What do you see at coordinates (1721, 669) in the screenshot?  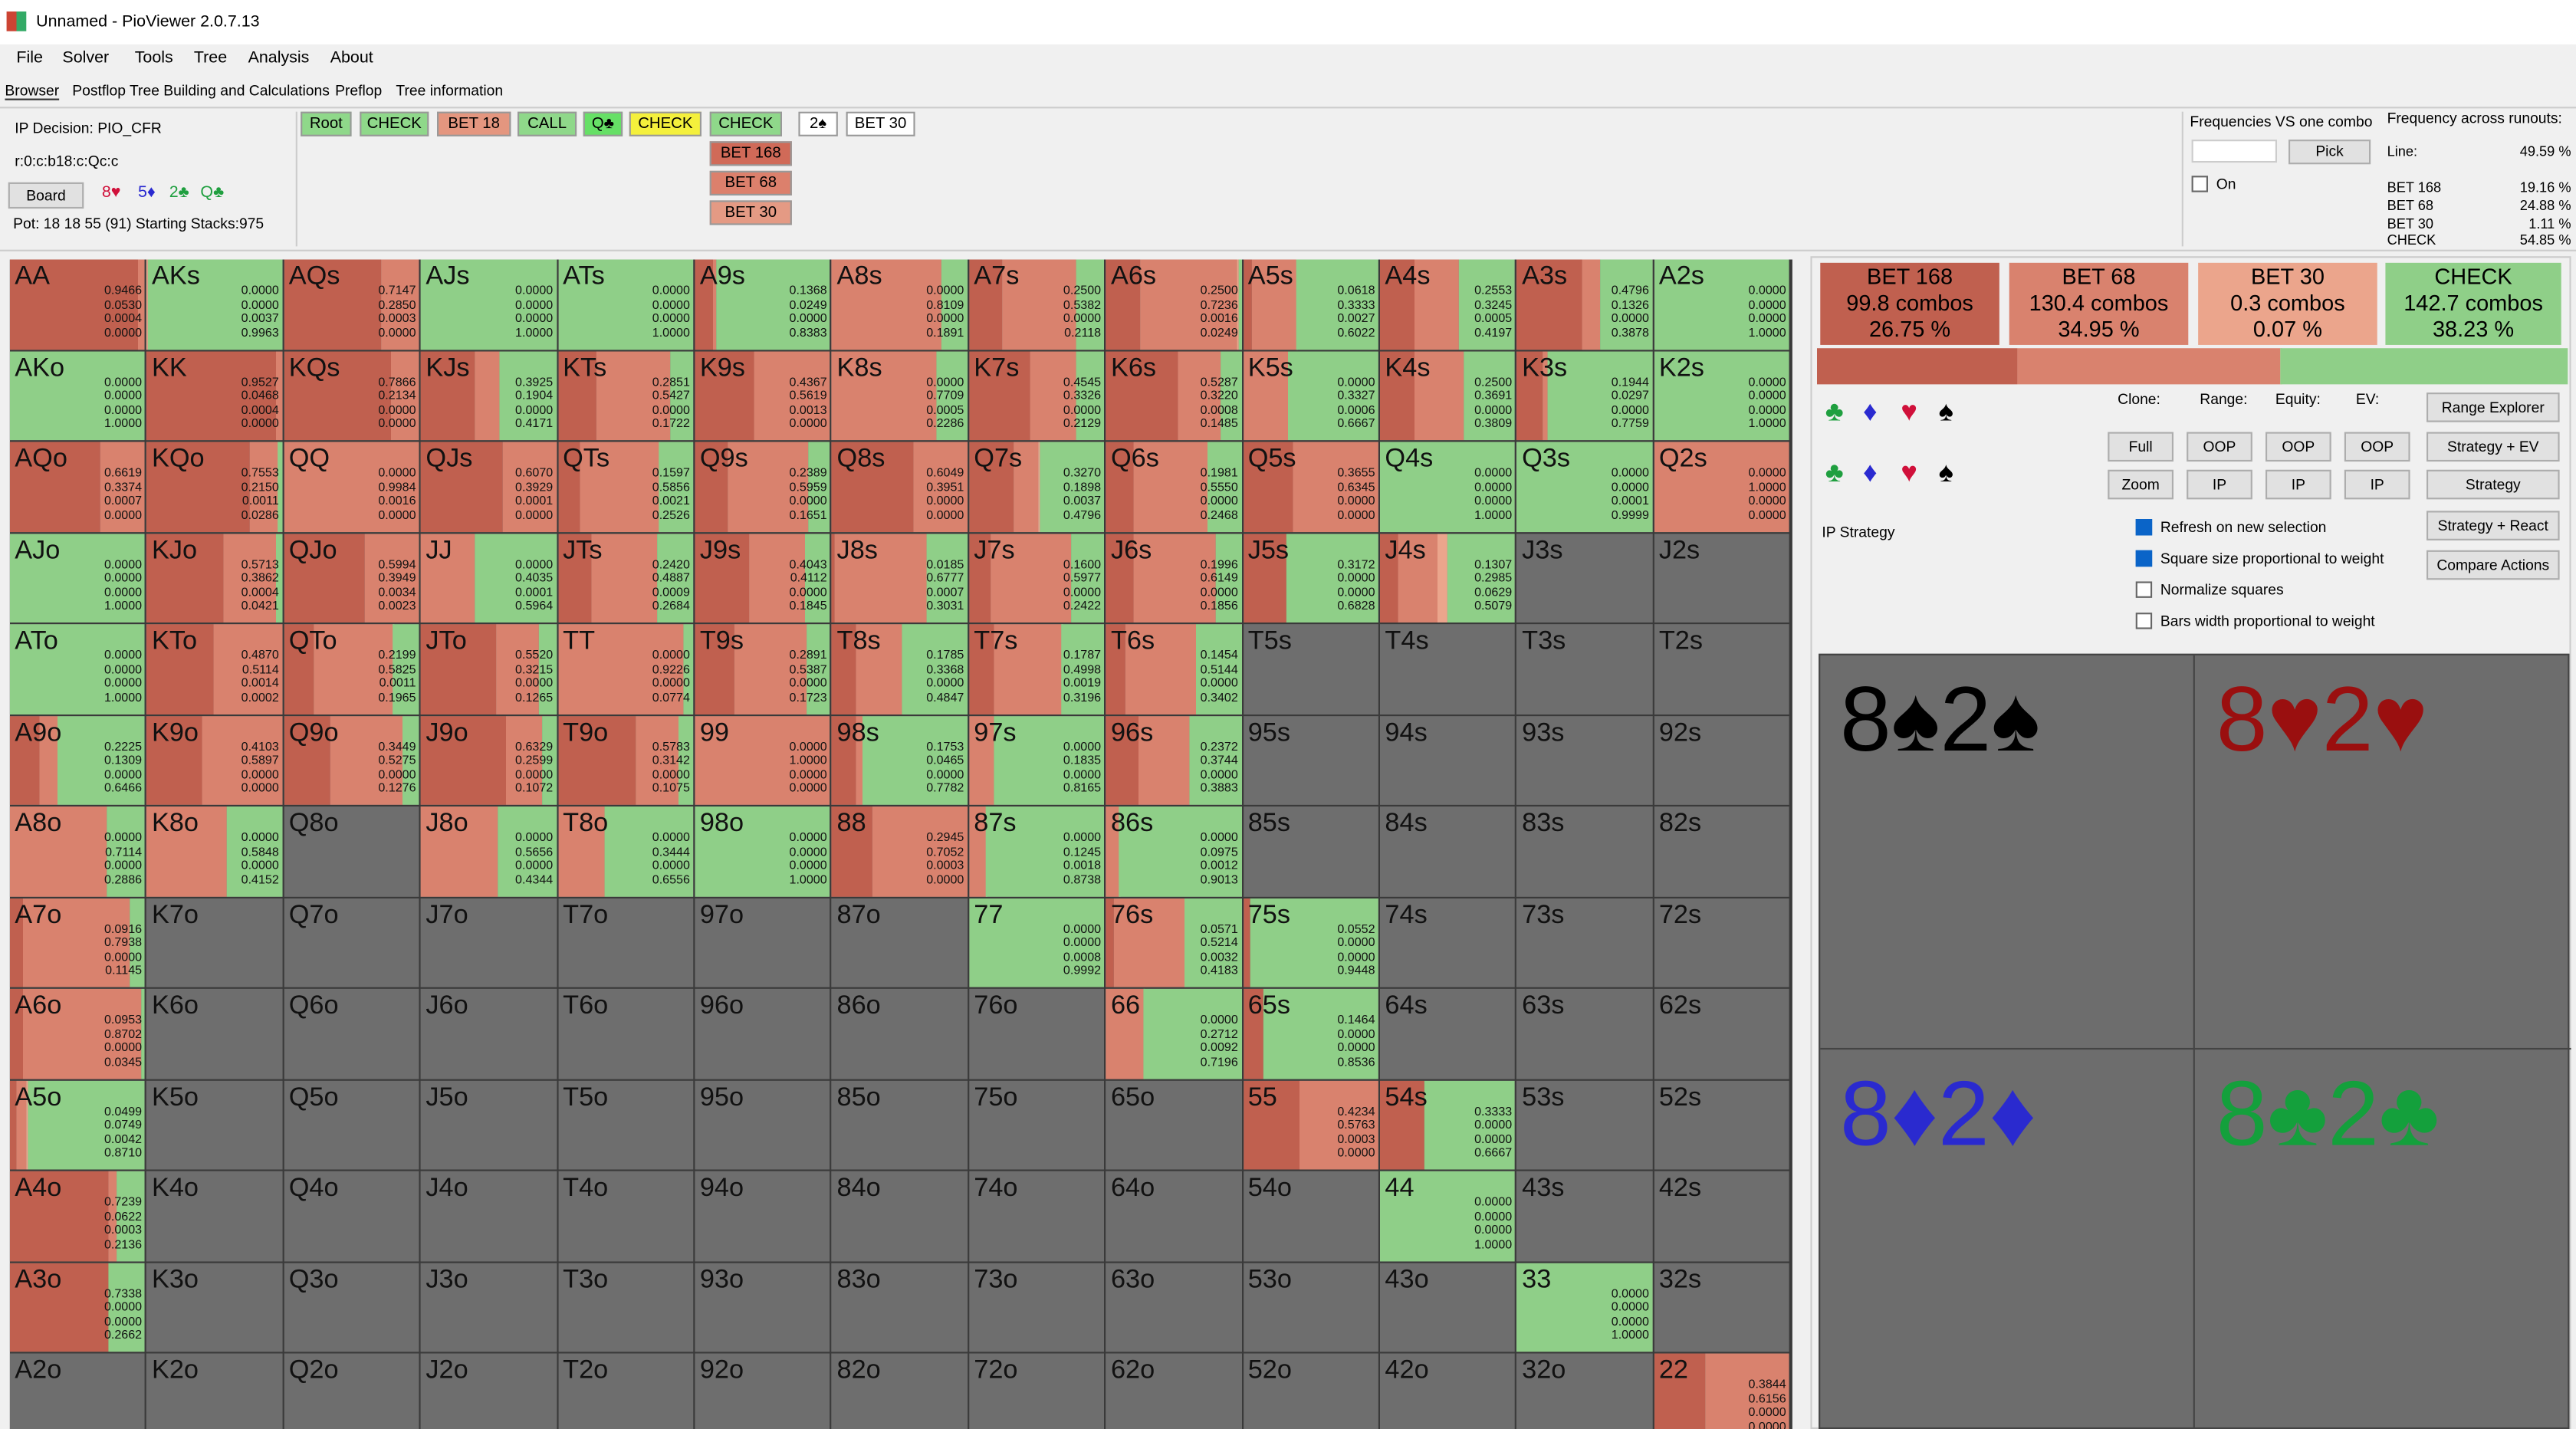 I see `hand-cell: T2s` at bounding box center [1721, 669].